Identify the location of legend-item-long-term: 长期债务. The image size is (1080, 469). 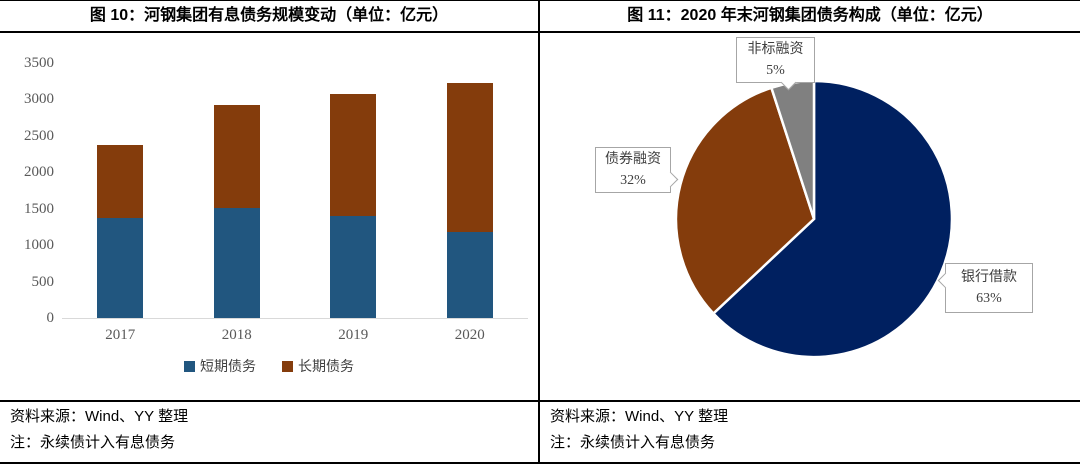
(318, 366).